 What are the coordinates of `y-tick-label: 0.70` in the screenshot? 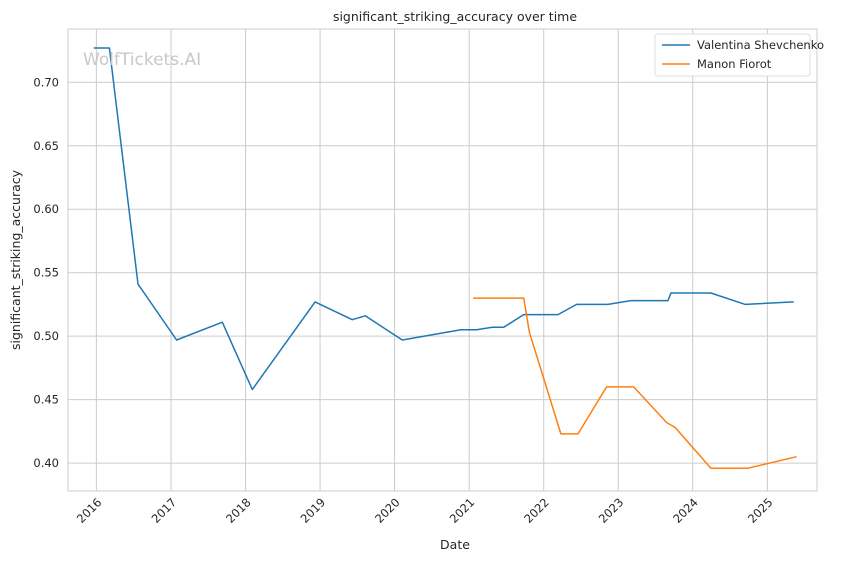 It's located at (46, 82).